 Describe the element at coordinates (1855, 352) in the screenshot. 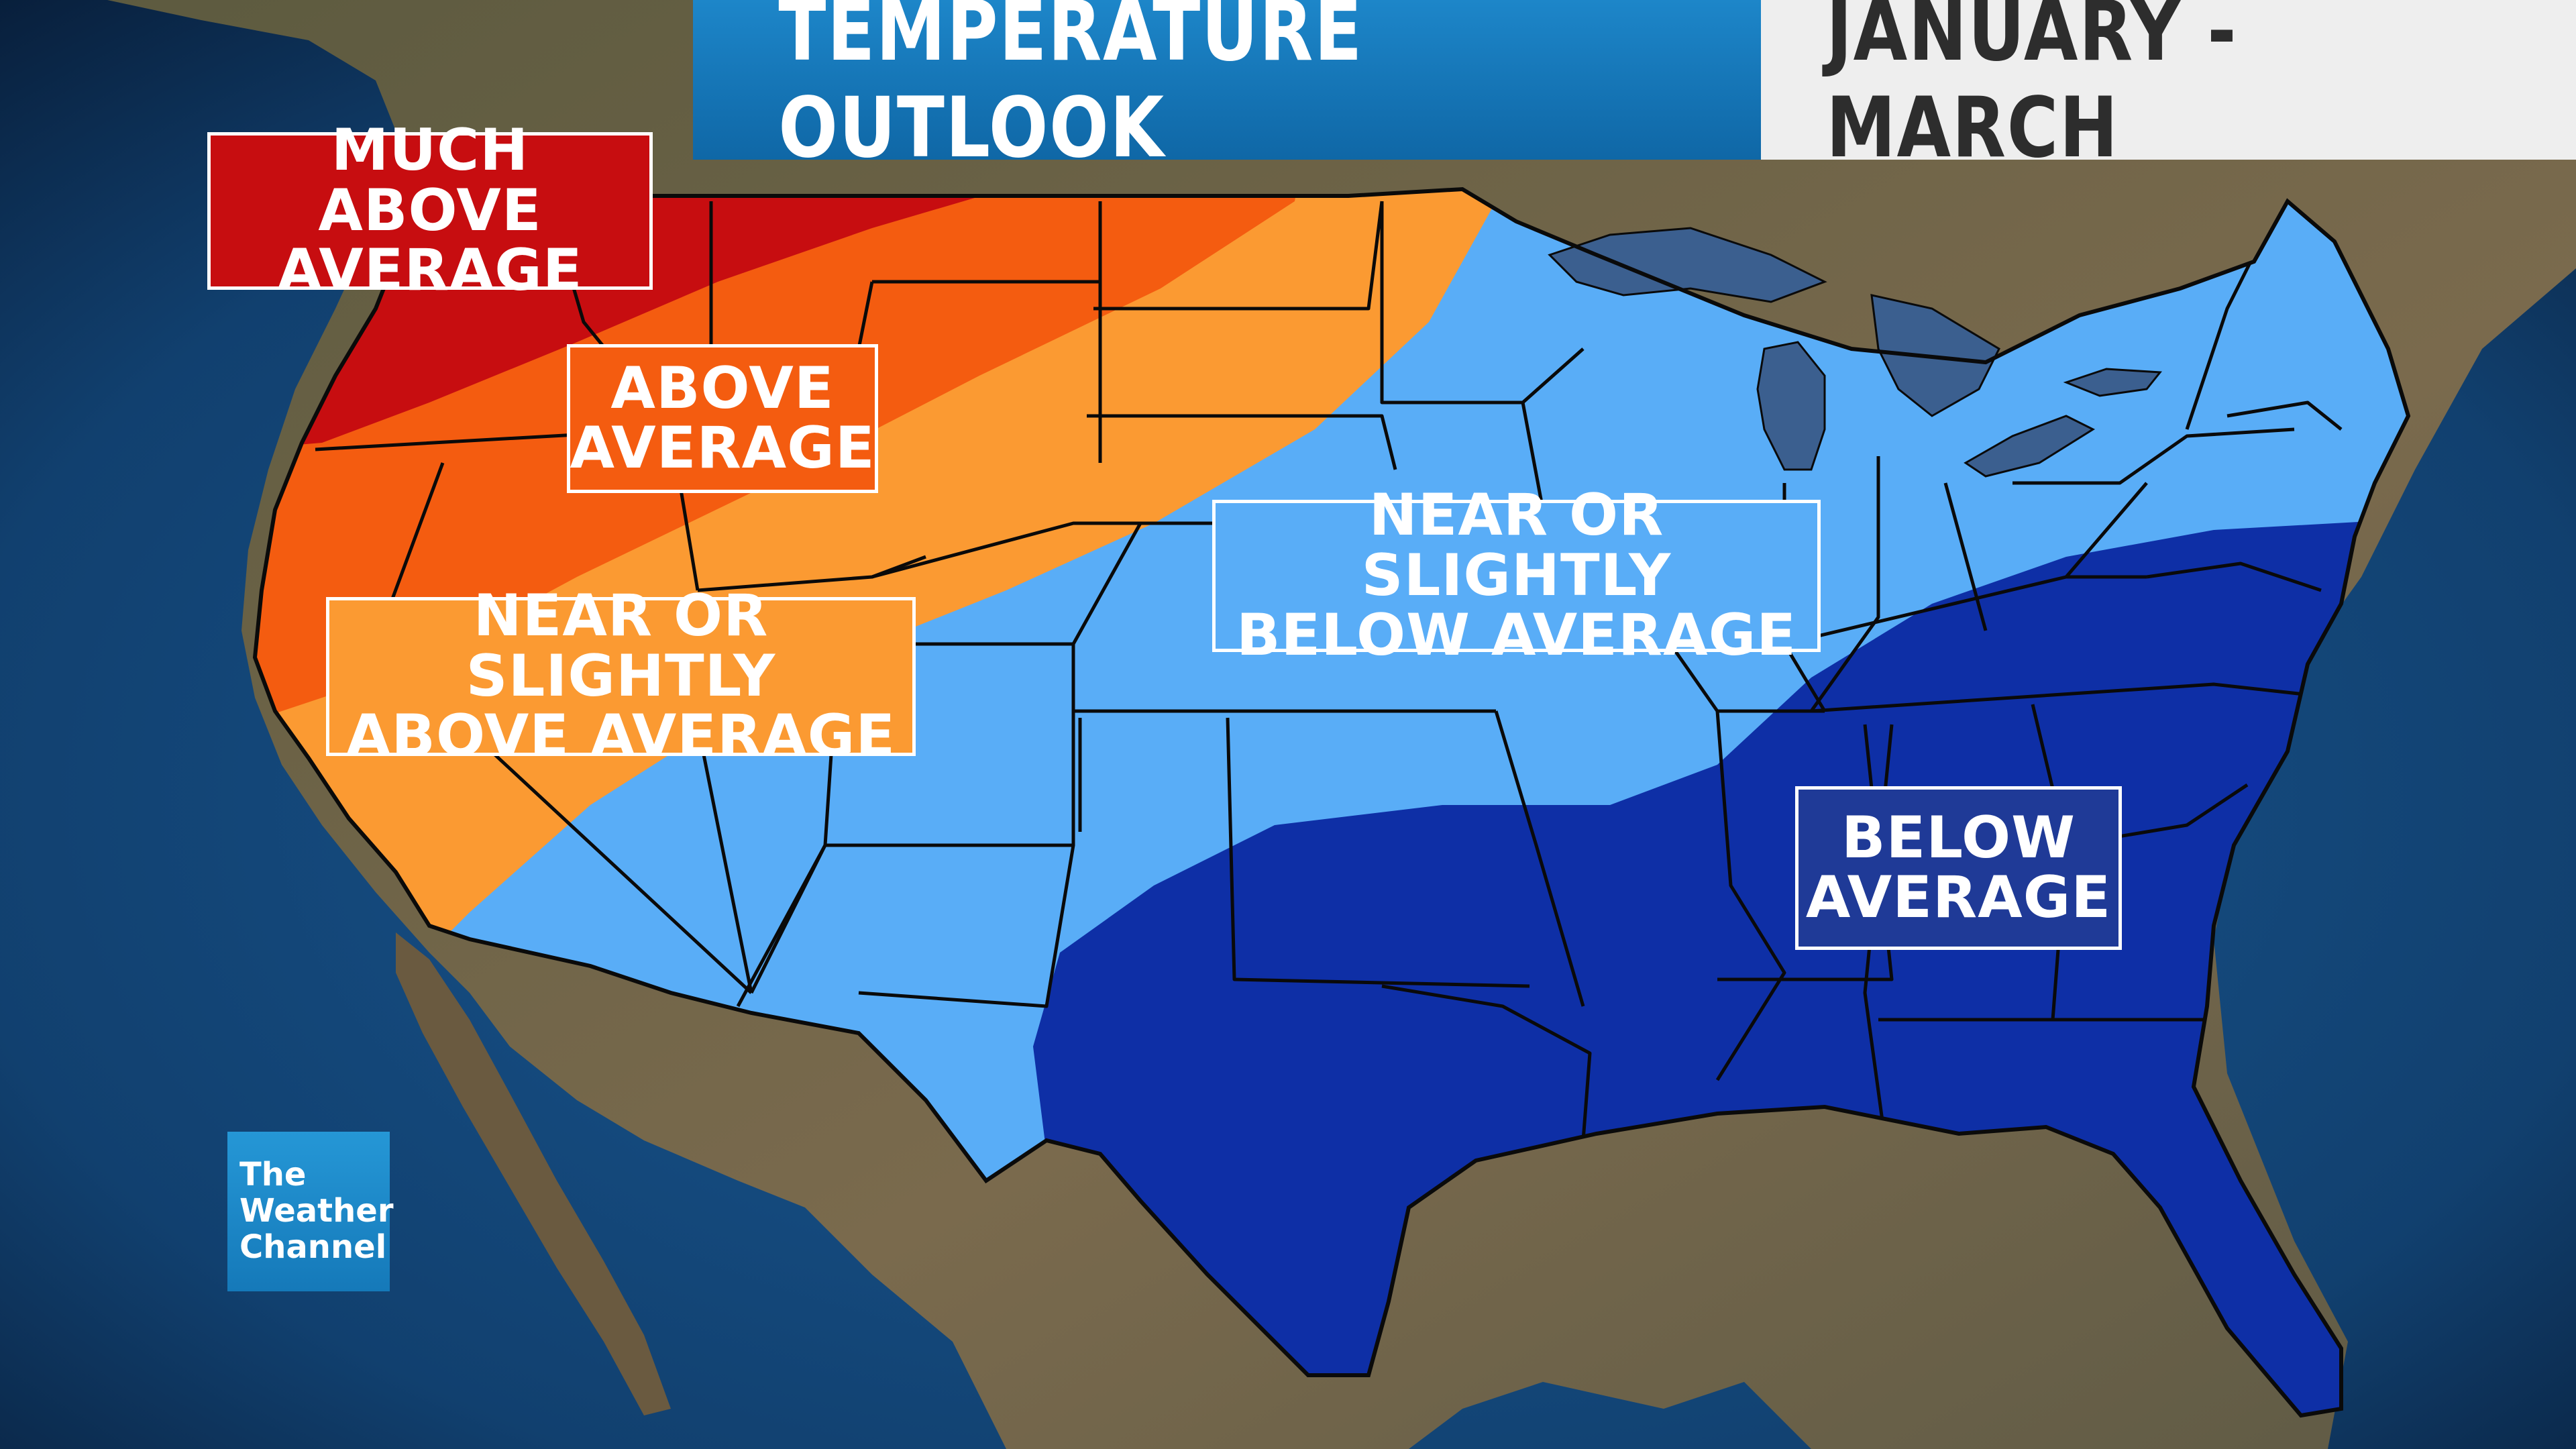

I see `great-lakes` at that location.